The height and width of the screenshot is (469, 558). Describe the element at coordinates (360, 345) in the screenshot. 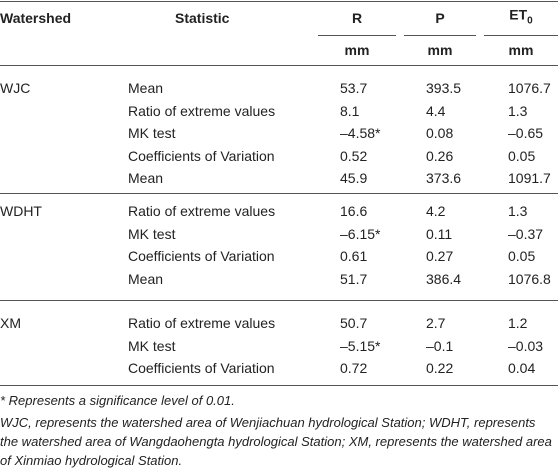

I see `cell: –5.15*` at that location.